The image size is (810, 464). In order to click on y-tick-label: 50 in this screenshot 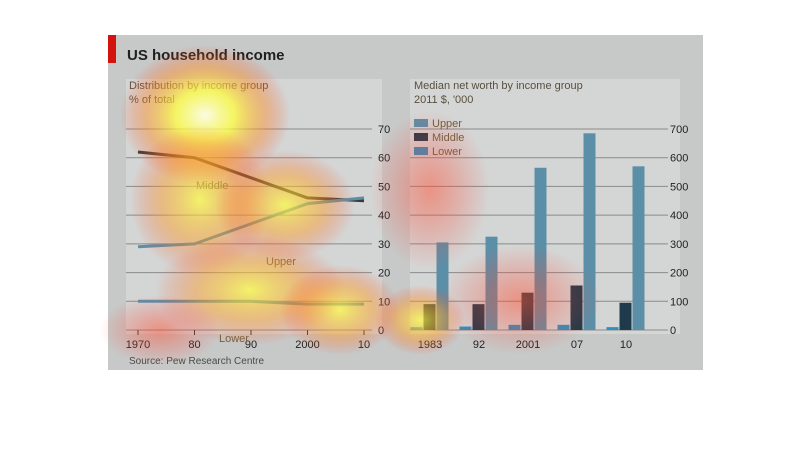, I will do `click(384, 187)`.